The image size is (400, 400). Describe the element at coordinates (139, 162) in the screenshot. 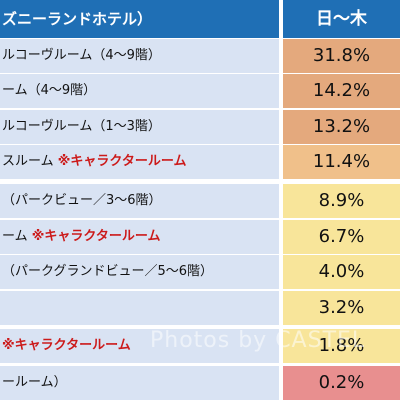

I see `room-label: スルーム ※キャラクタールーム` at that location.